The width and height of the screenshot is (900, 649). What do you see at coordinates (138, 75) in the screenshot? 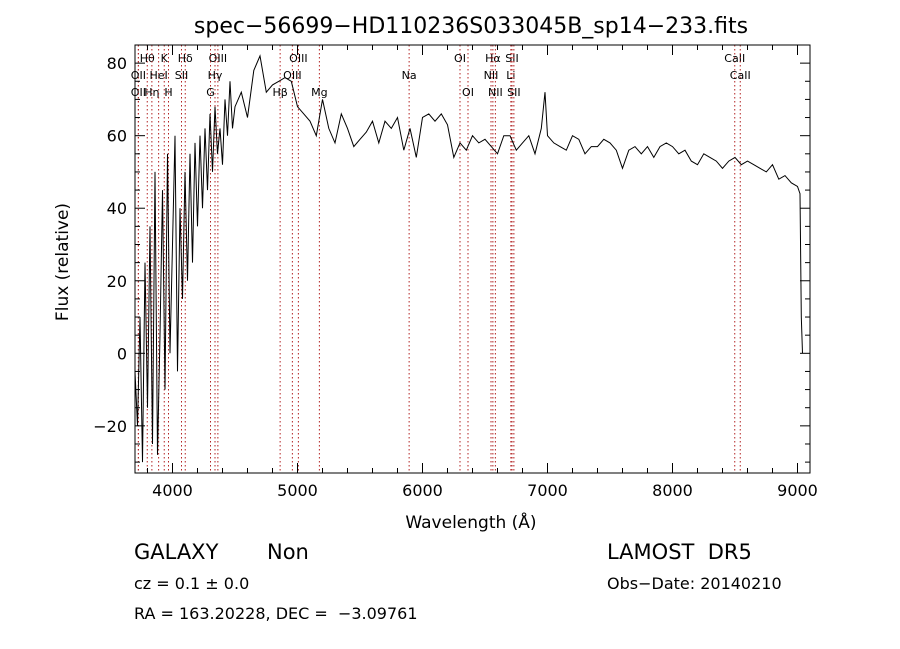
I see `line-marker-label: OII` at bounding box center [138, 75].